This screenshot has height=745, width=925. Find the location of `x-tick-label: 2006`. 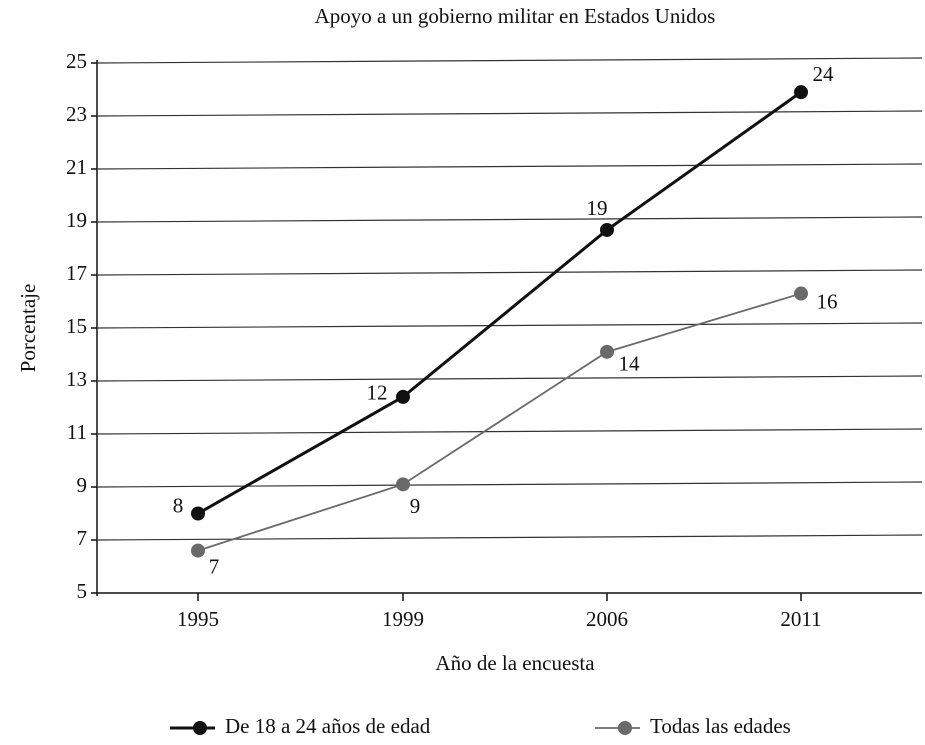

x-tick-label: 2006 is located at coordinates (607, 619).